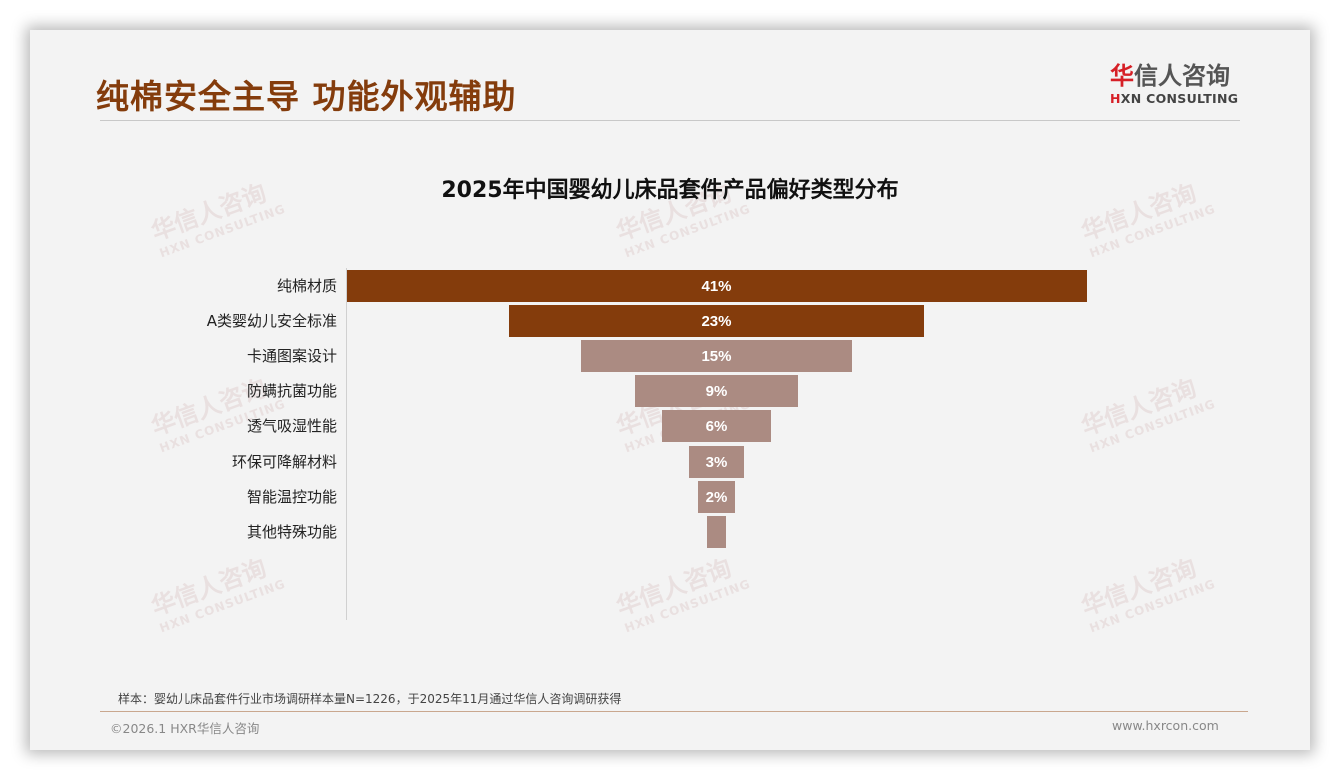  What do you see at coordinates (291, 356) in the screenshot?
I see `category-label: 卡通图案设计` at bounding box center [291, 356].